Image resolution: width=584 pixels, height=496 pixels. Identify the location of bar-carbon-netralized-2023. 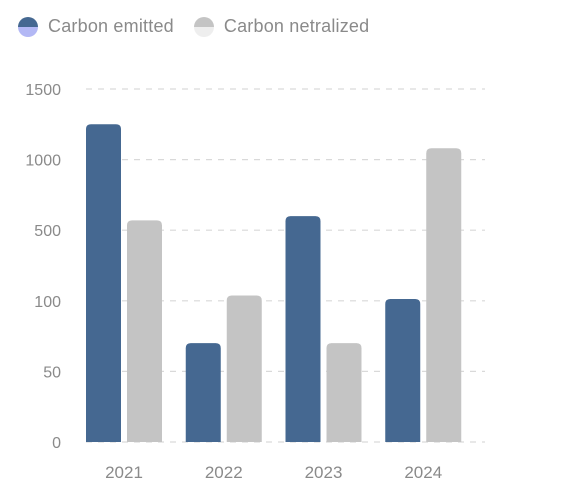
(344, 392).